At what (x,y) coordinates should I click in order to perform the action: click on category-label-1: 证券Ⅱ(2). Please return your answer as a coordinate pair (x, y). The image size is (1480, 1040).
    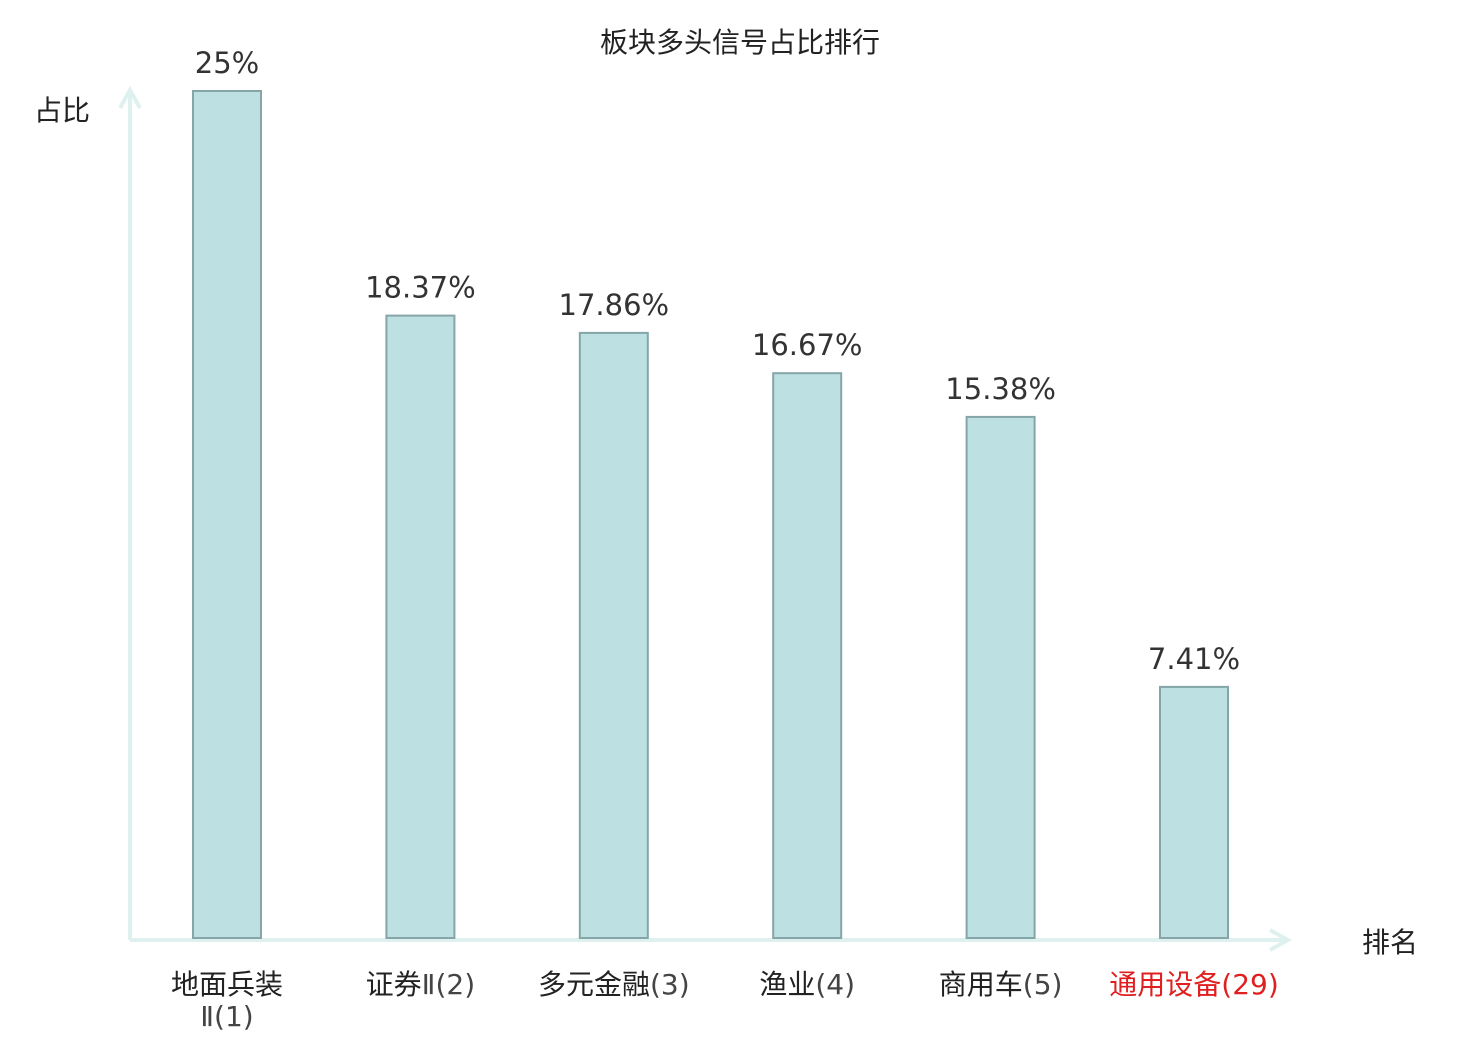
    Looking at the image, I should click on (420, 984).